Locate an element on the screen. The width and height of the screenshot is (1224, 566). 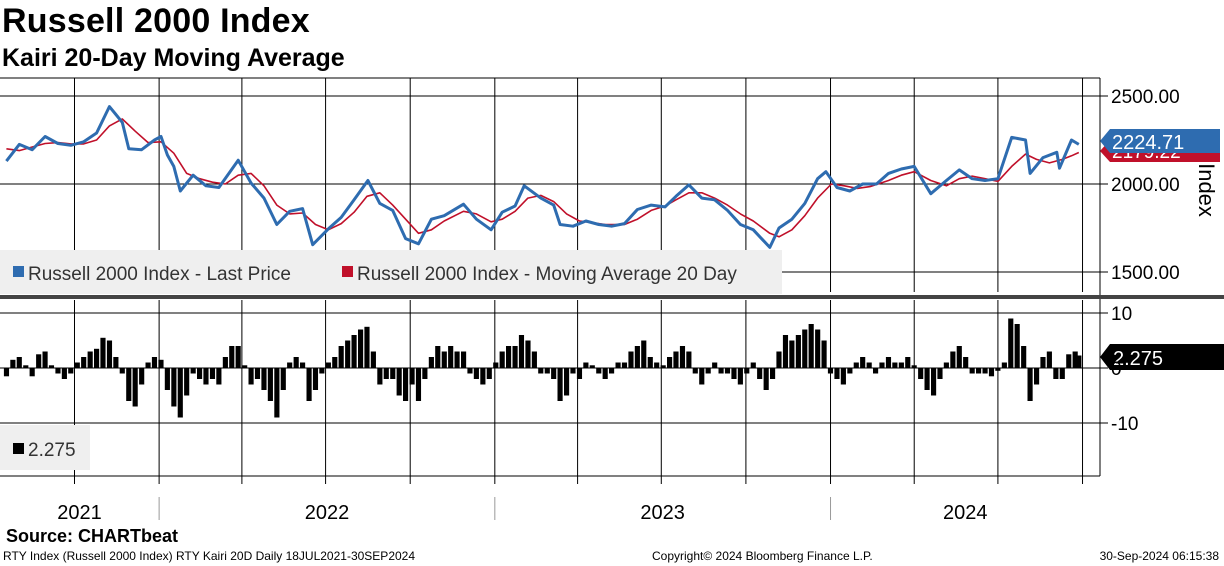
x-year-label: 2023 is located at coordinates (662, 511).